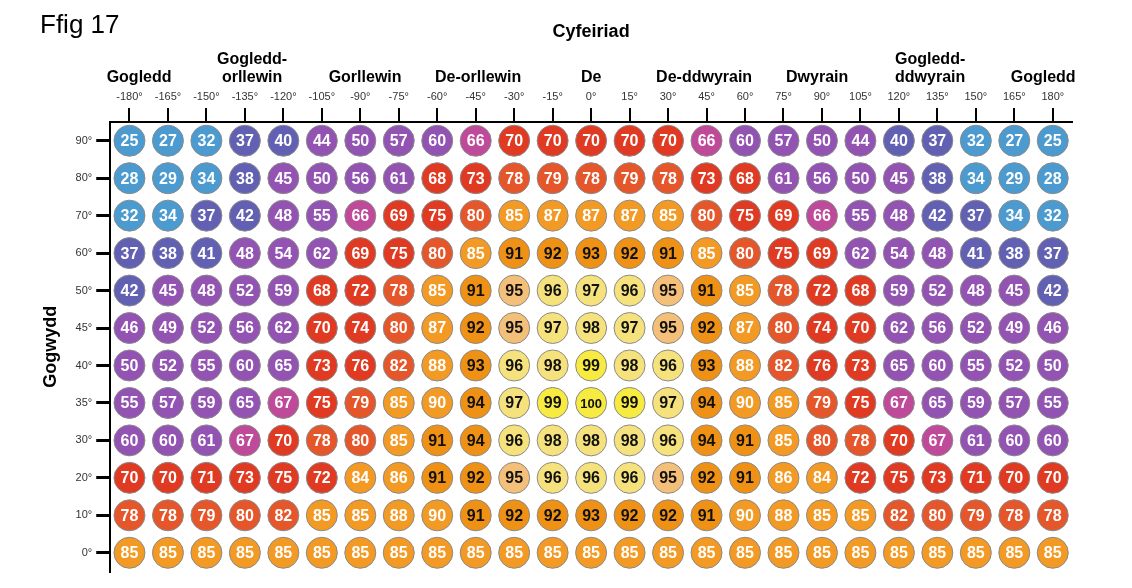 Image resolution: width=1132 pixels, height=588 pixels. I want to click on data-label: 80, so click(783, 328).